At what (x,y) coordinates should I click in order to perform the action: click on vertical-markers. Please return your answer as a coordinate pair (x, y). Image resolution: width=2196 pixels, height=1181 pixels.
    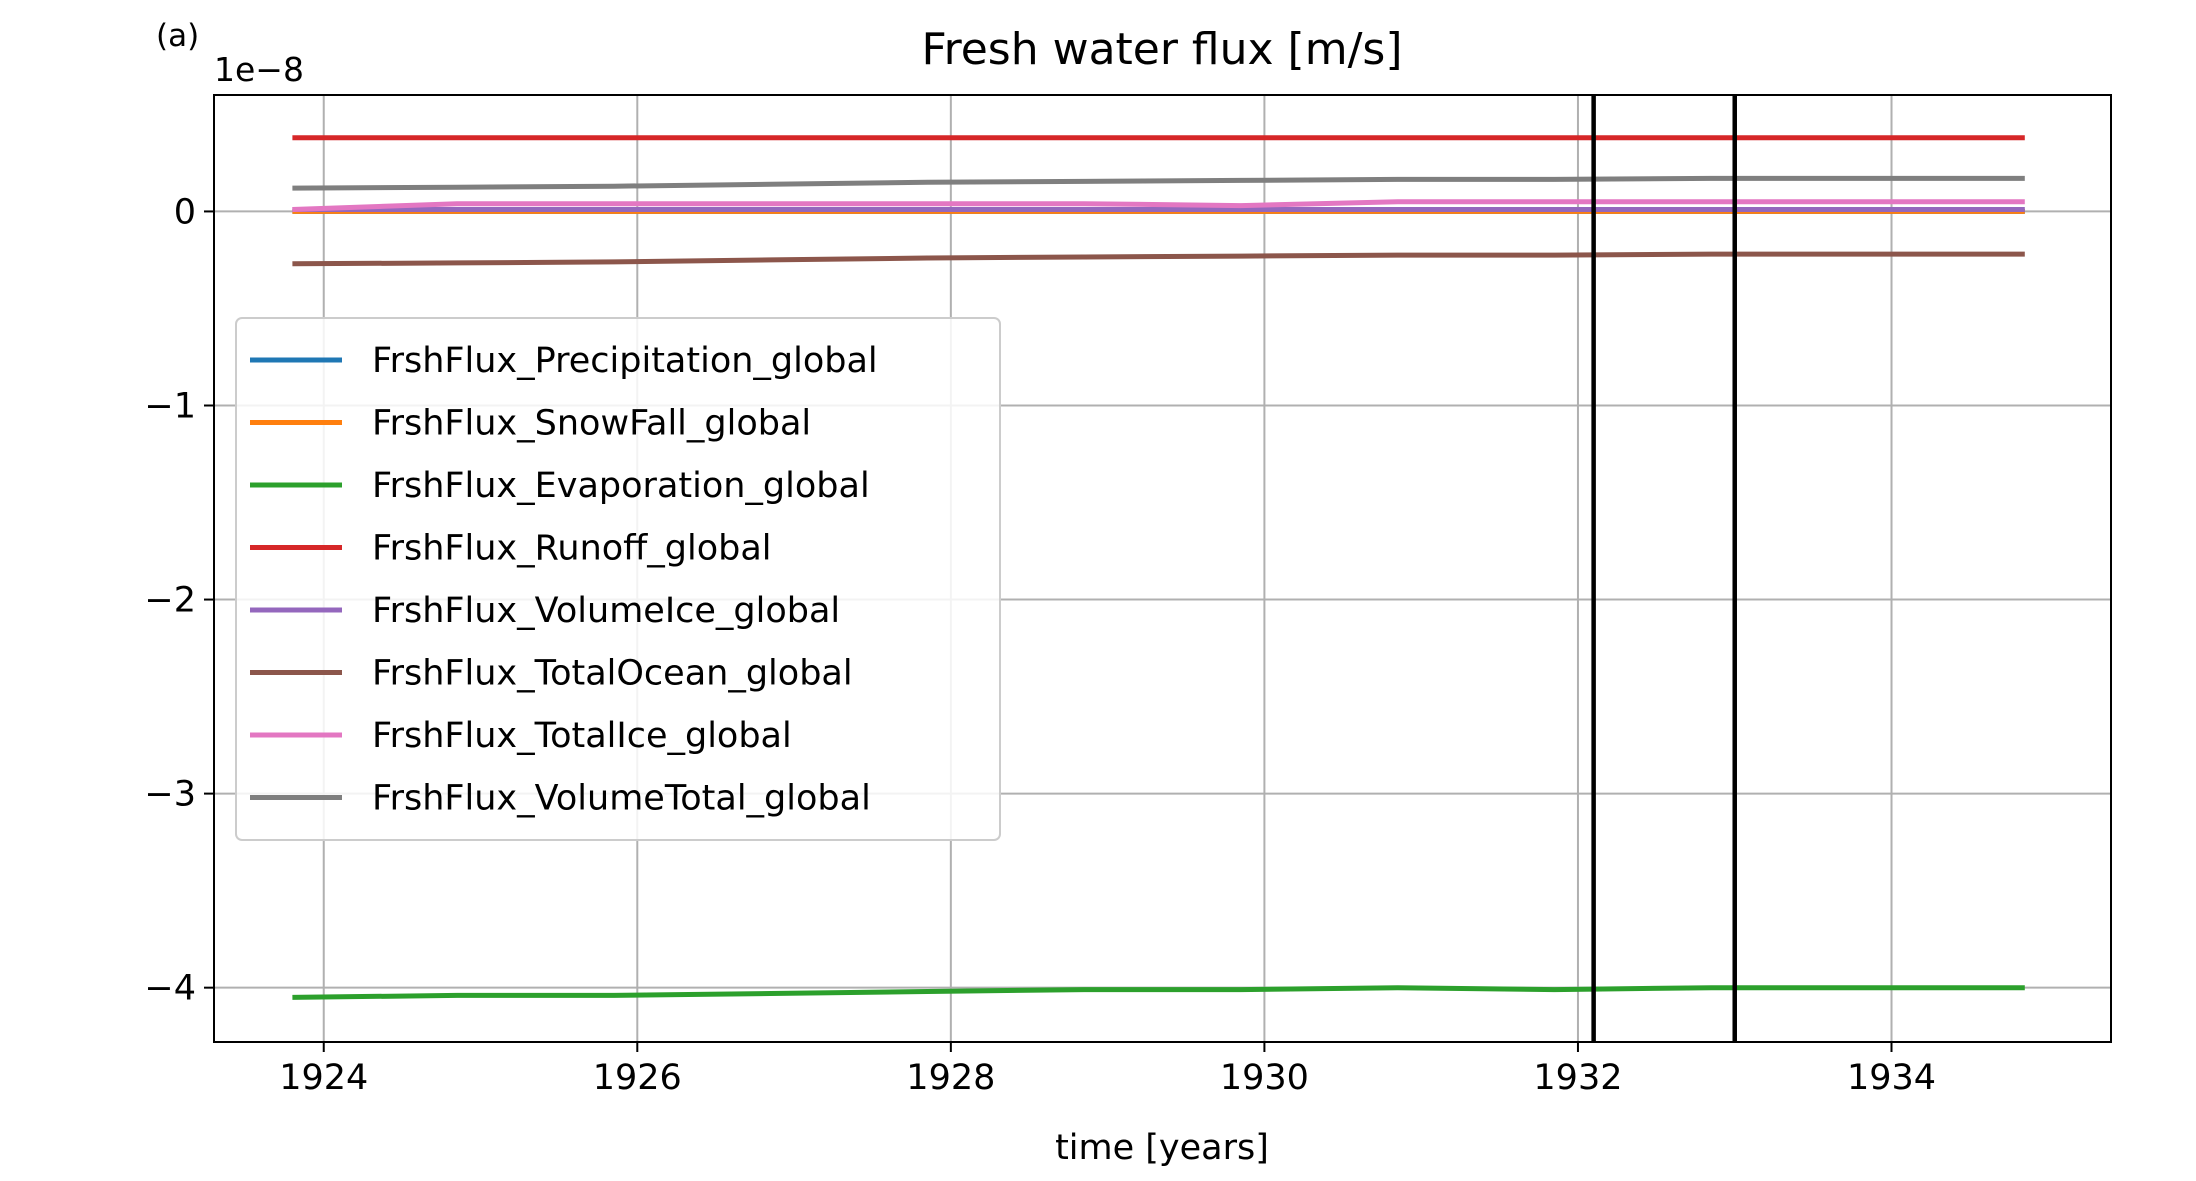
    Looking at the image, I should click on (1664, 568).